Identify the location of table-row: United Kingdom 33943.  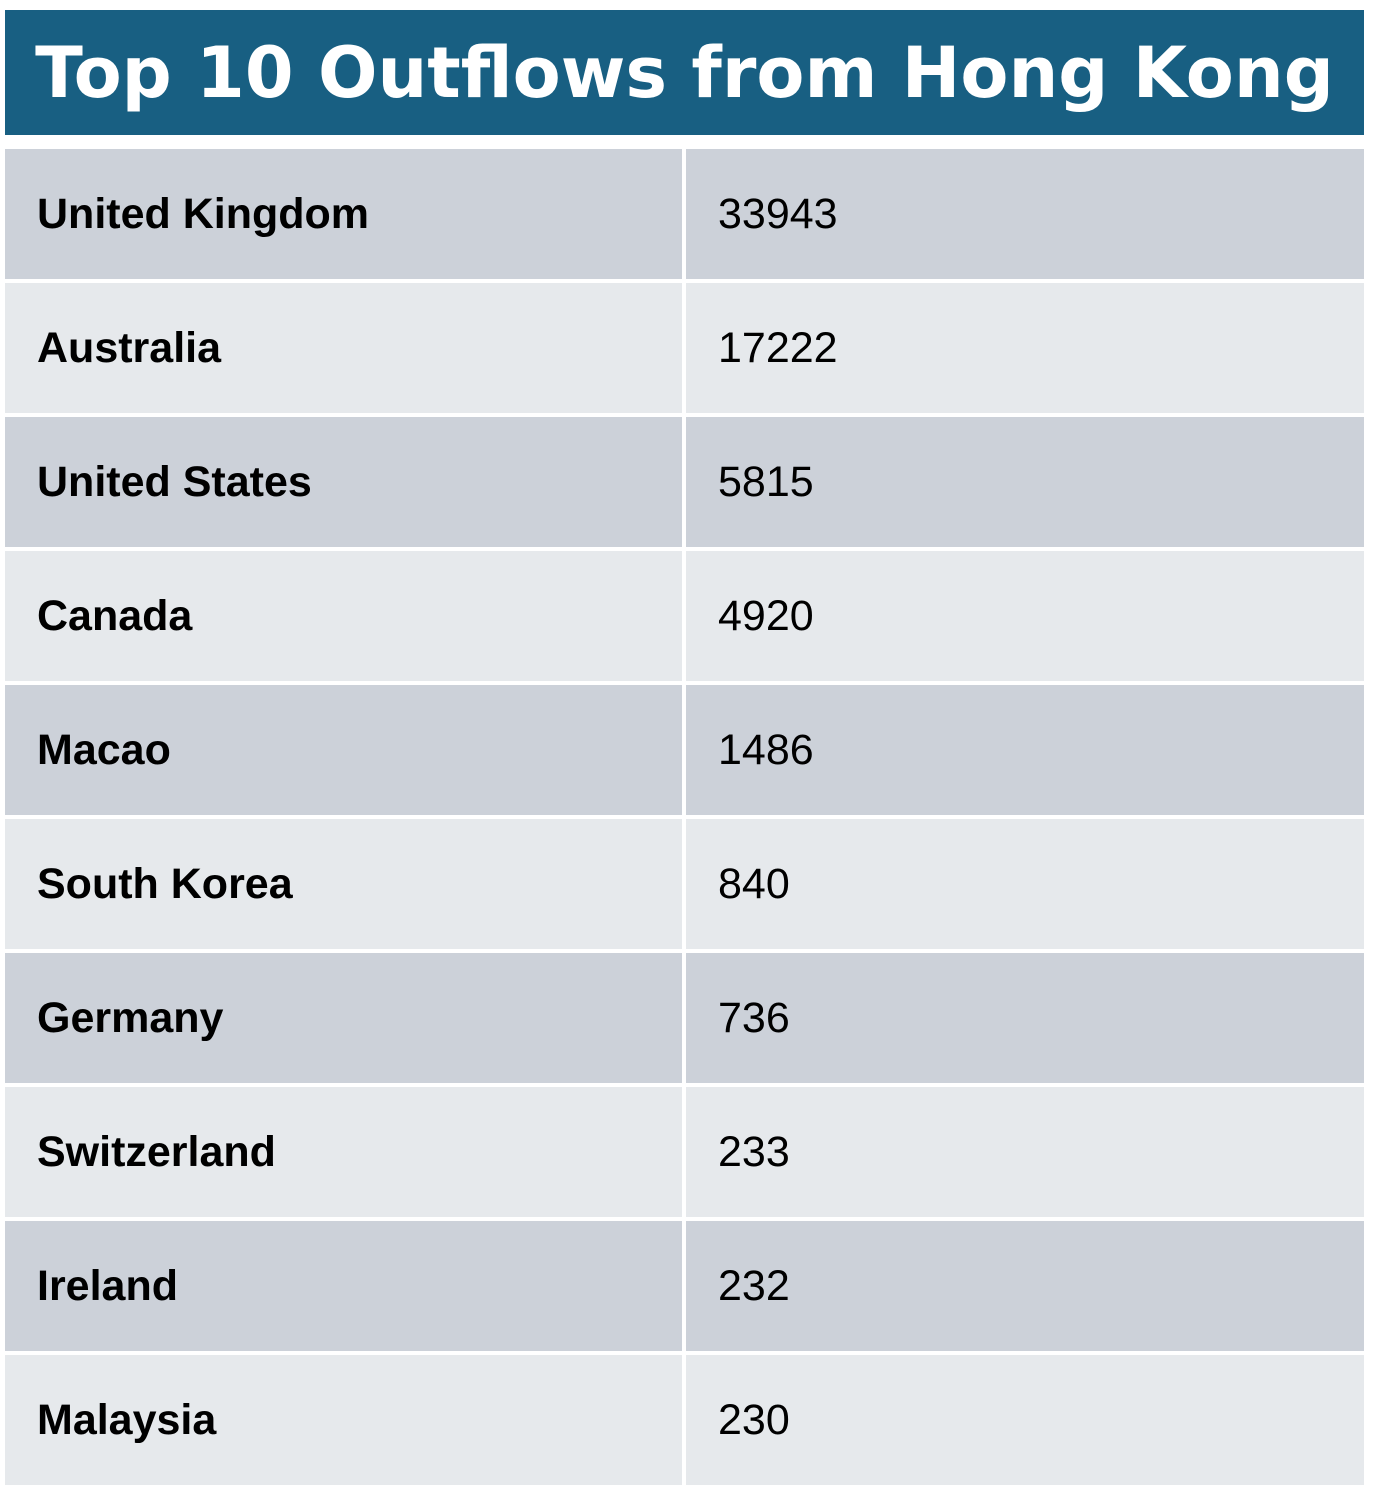
(684, 214).